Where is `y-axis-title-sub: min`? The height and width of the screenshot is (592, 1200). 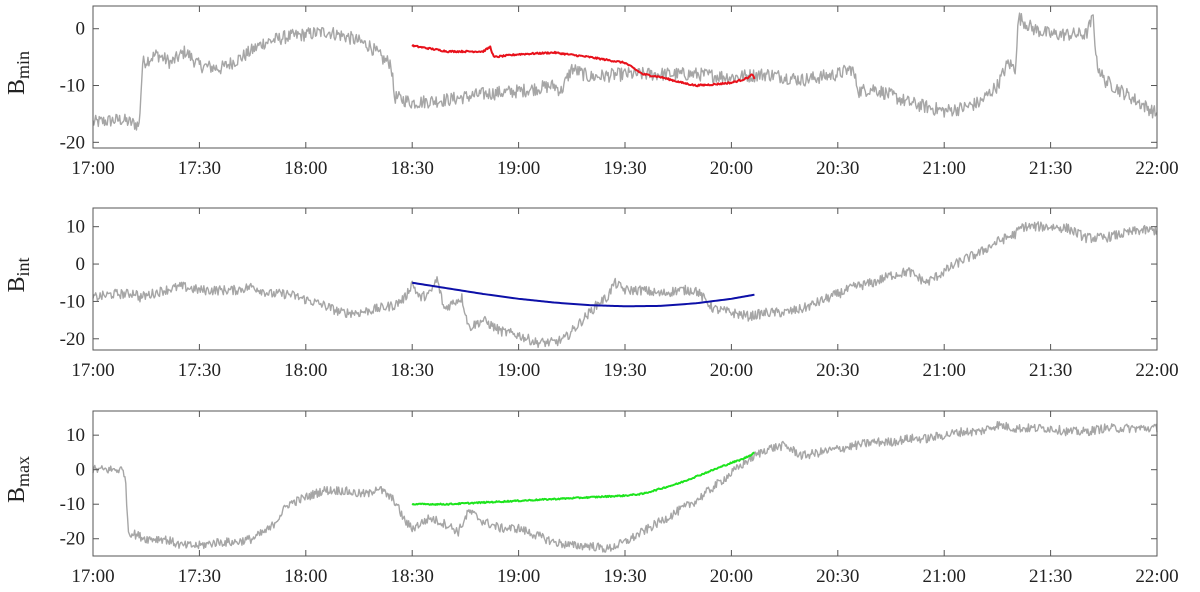
y-axis-title-sub: min is located at coordinates (23, 65).